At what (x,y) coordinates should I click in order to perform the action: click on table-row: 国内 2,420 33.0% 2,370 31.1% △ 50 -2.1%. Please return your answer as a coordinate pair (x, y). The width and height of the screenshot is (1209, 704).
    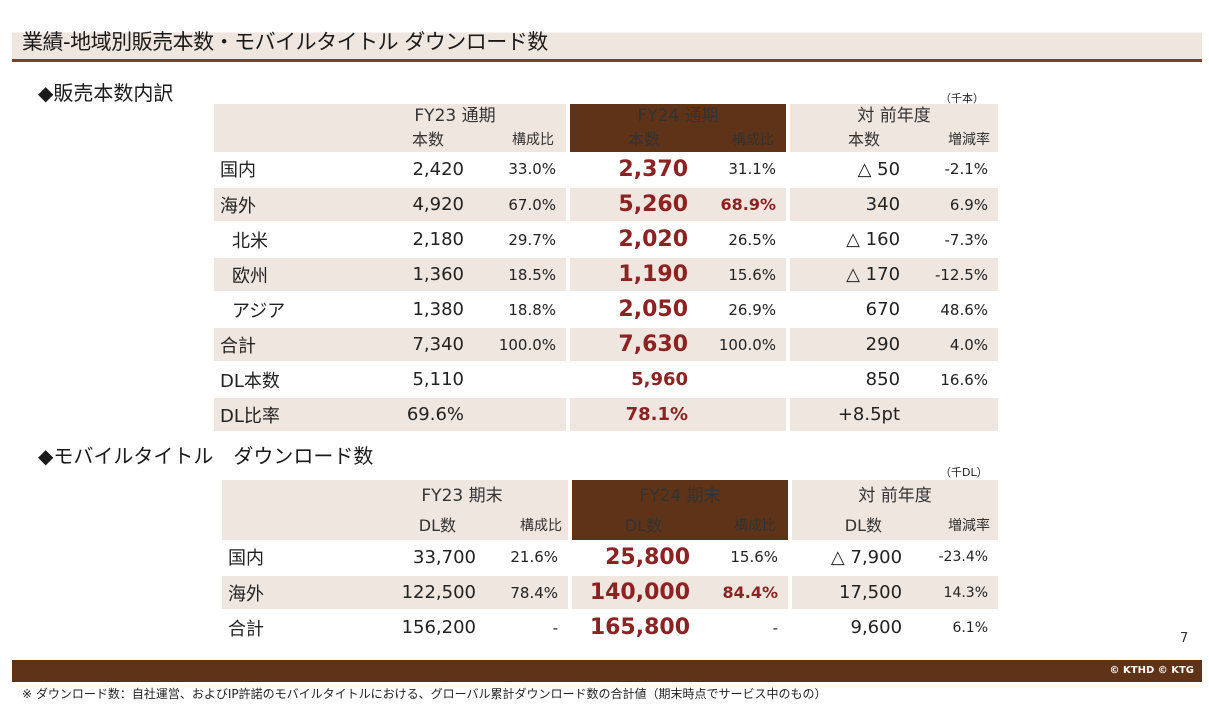
    Looking at the image, I should click on (606, 169).